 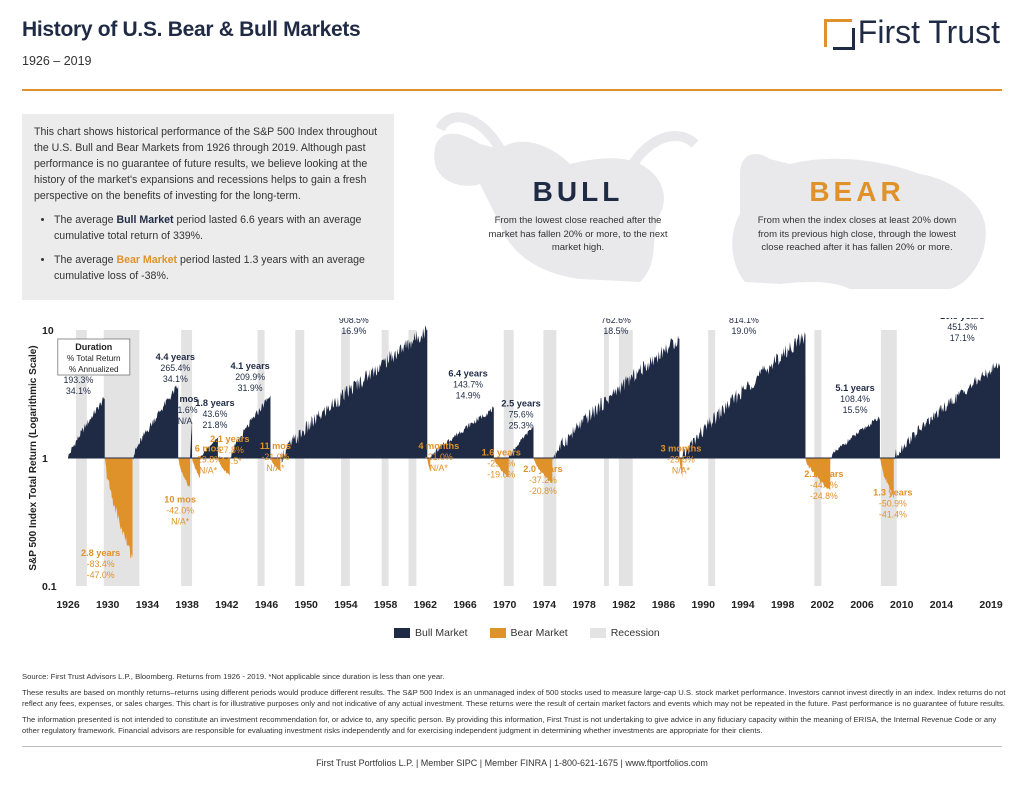 I want to click on bear-data-label: -24.8%, so click(x=824, y=496).